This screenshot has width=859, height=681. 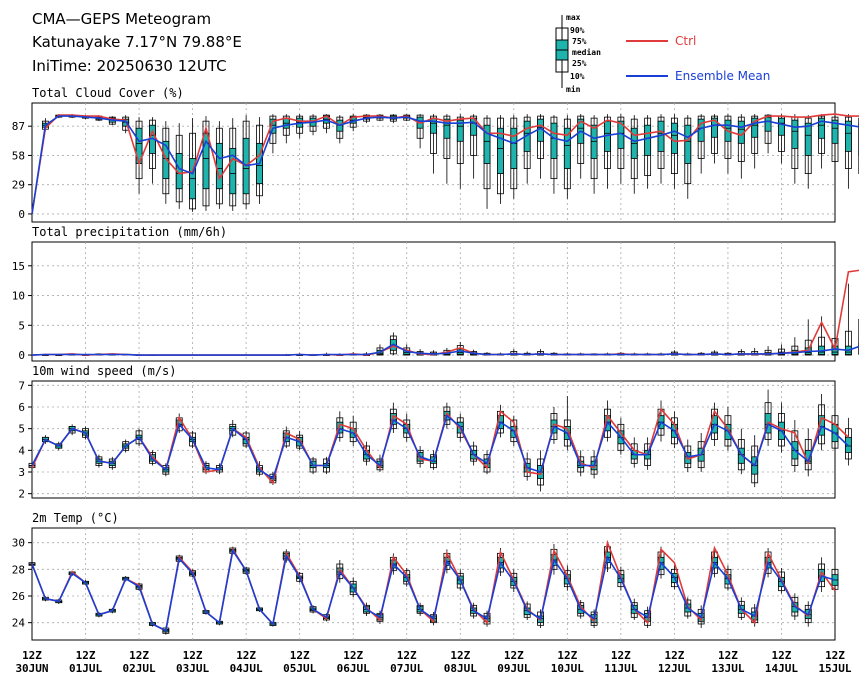 I want to click on cloud-ytick-label: 29, so click(x=18, y=185).